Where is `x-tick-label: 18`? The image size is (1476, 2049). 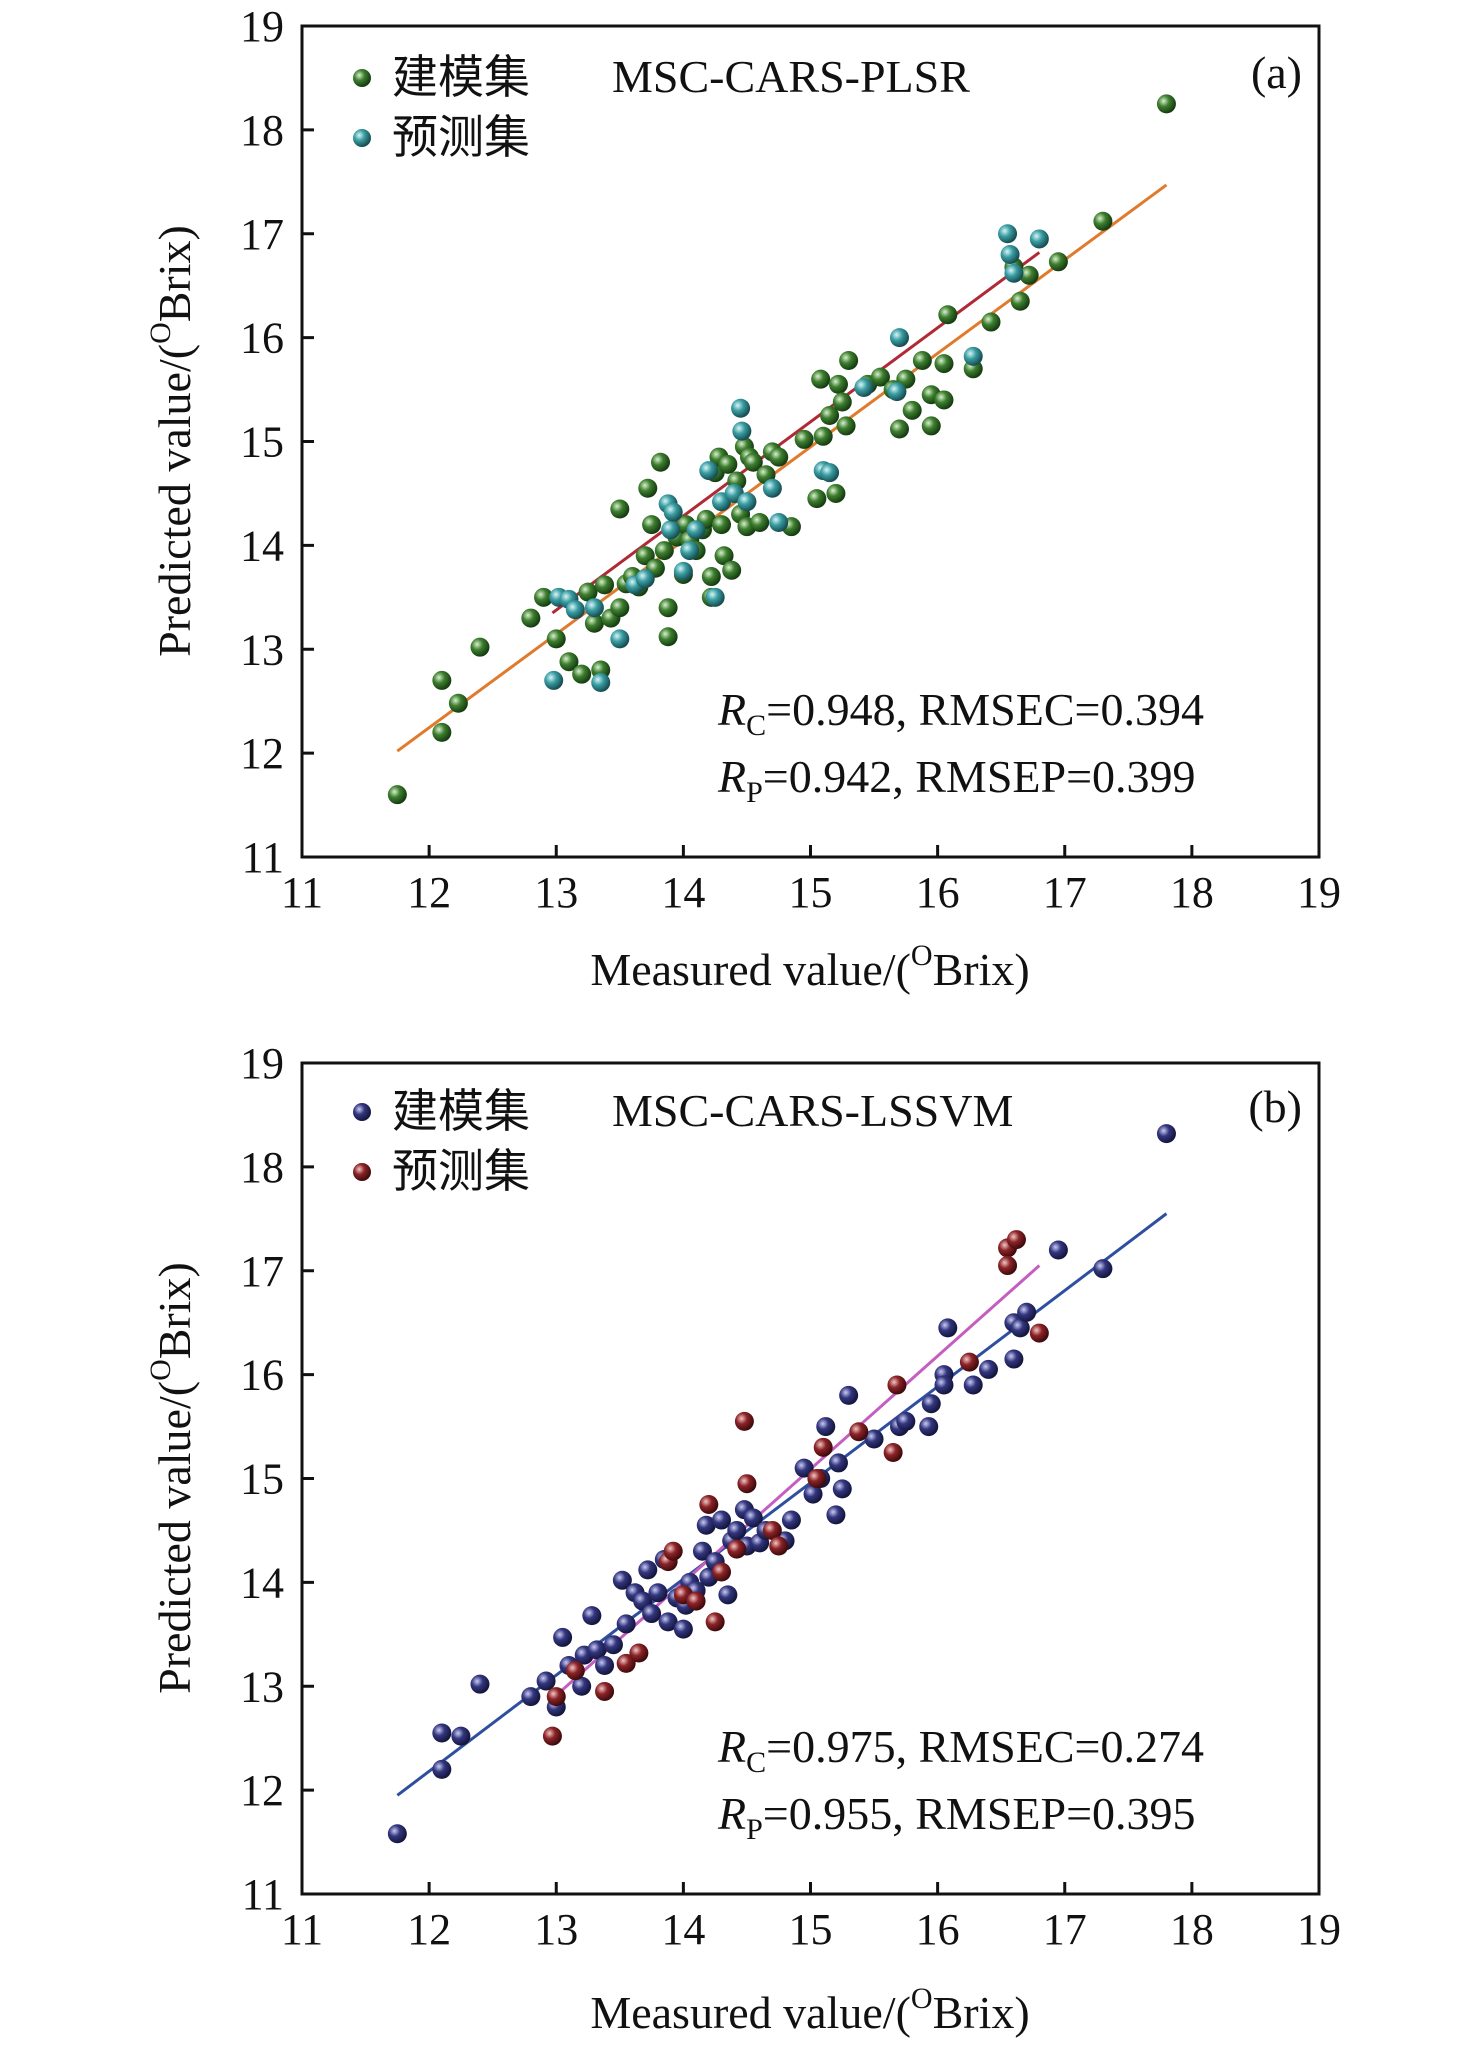
x-tick-label: 18 is located at coordinates (1192, 892).